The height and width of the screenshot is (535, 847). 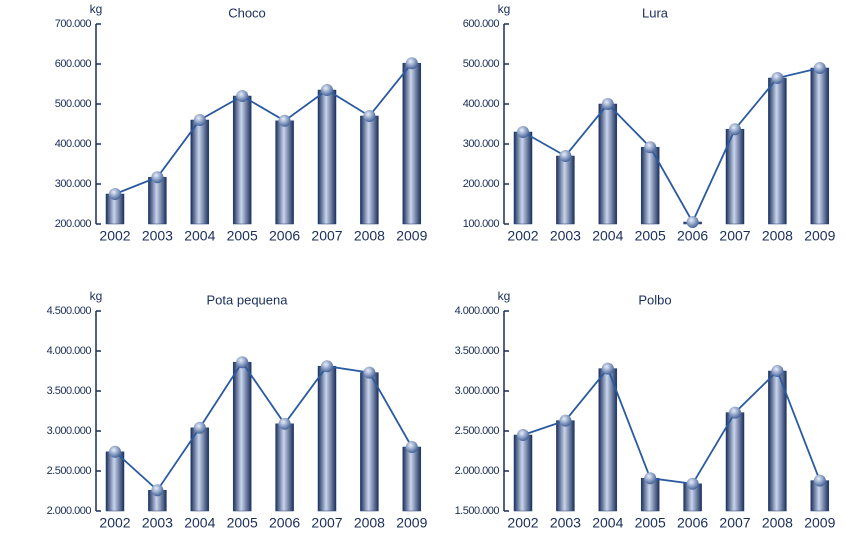 What do you see at coordinates (73, 24) in the screenshot?
I see `y-tick-label: 700.000` at bounding box center [73, 24].